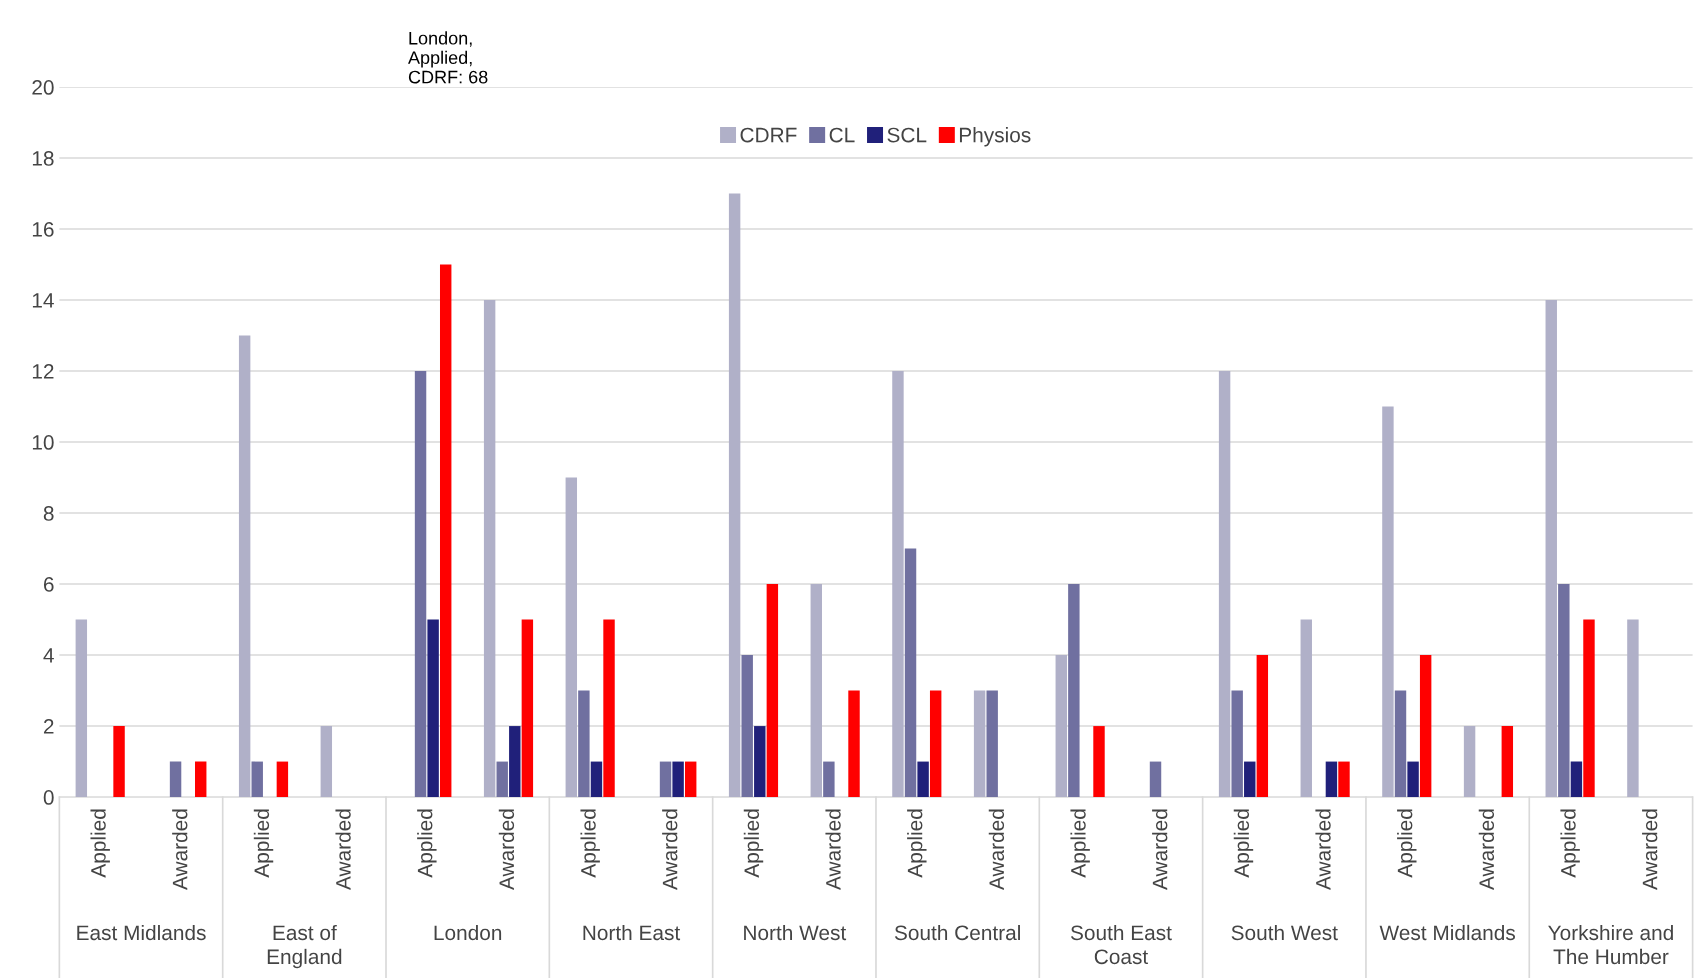  What do you see at coordinates (43, 371) in the screenshot?
I see `y-tick-label: 12` at bounding box center [43, 371].